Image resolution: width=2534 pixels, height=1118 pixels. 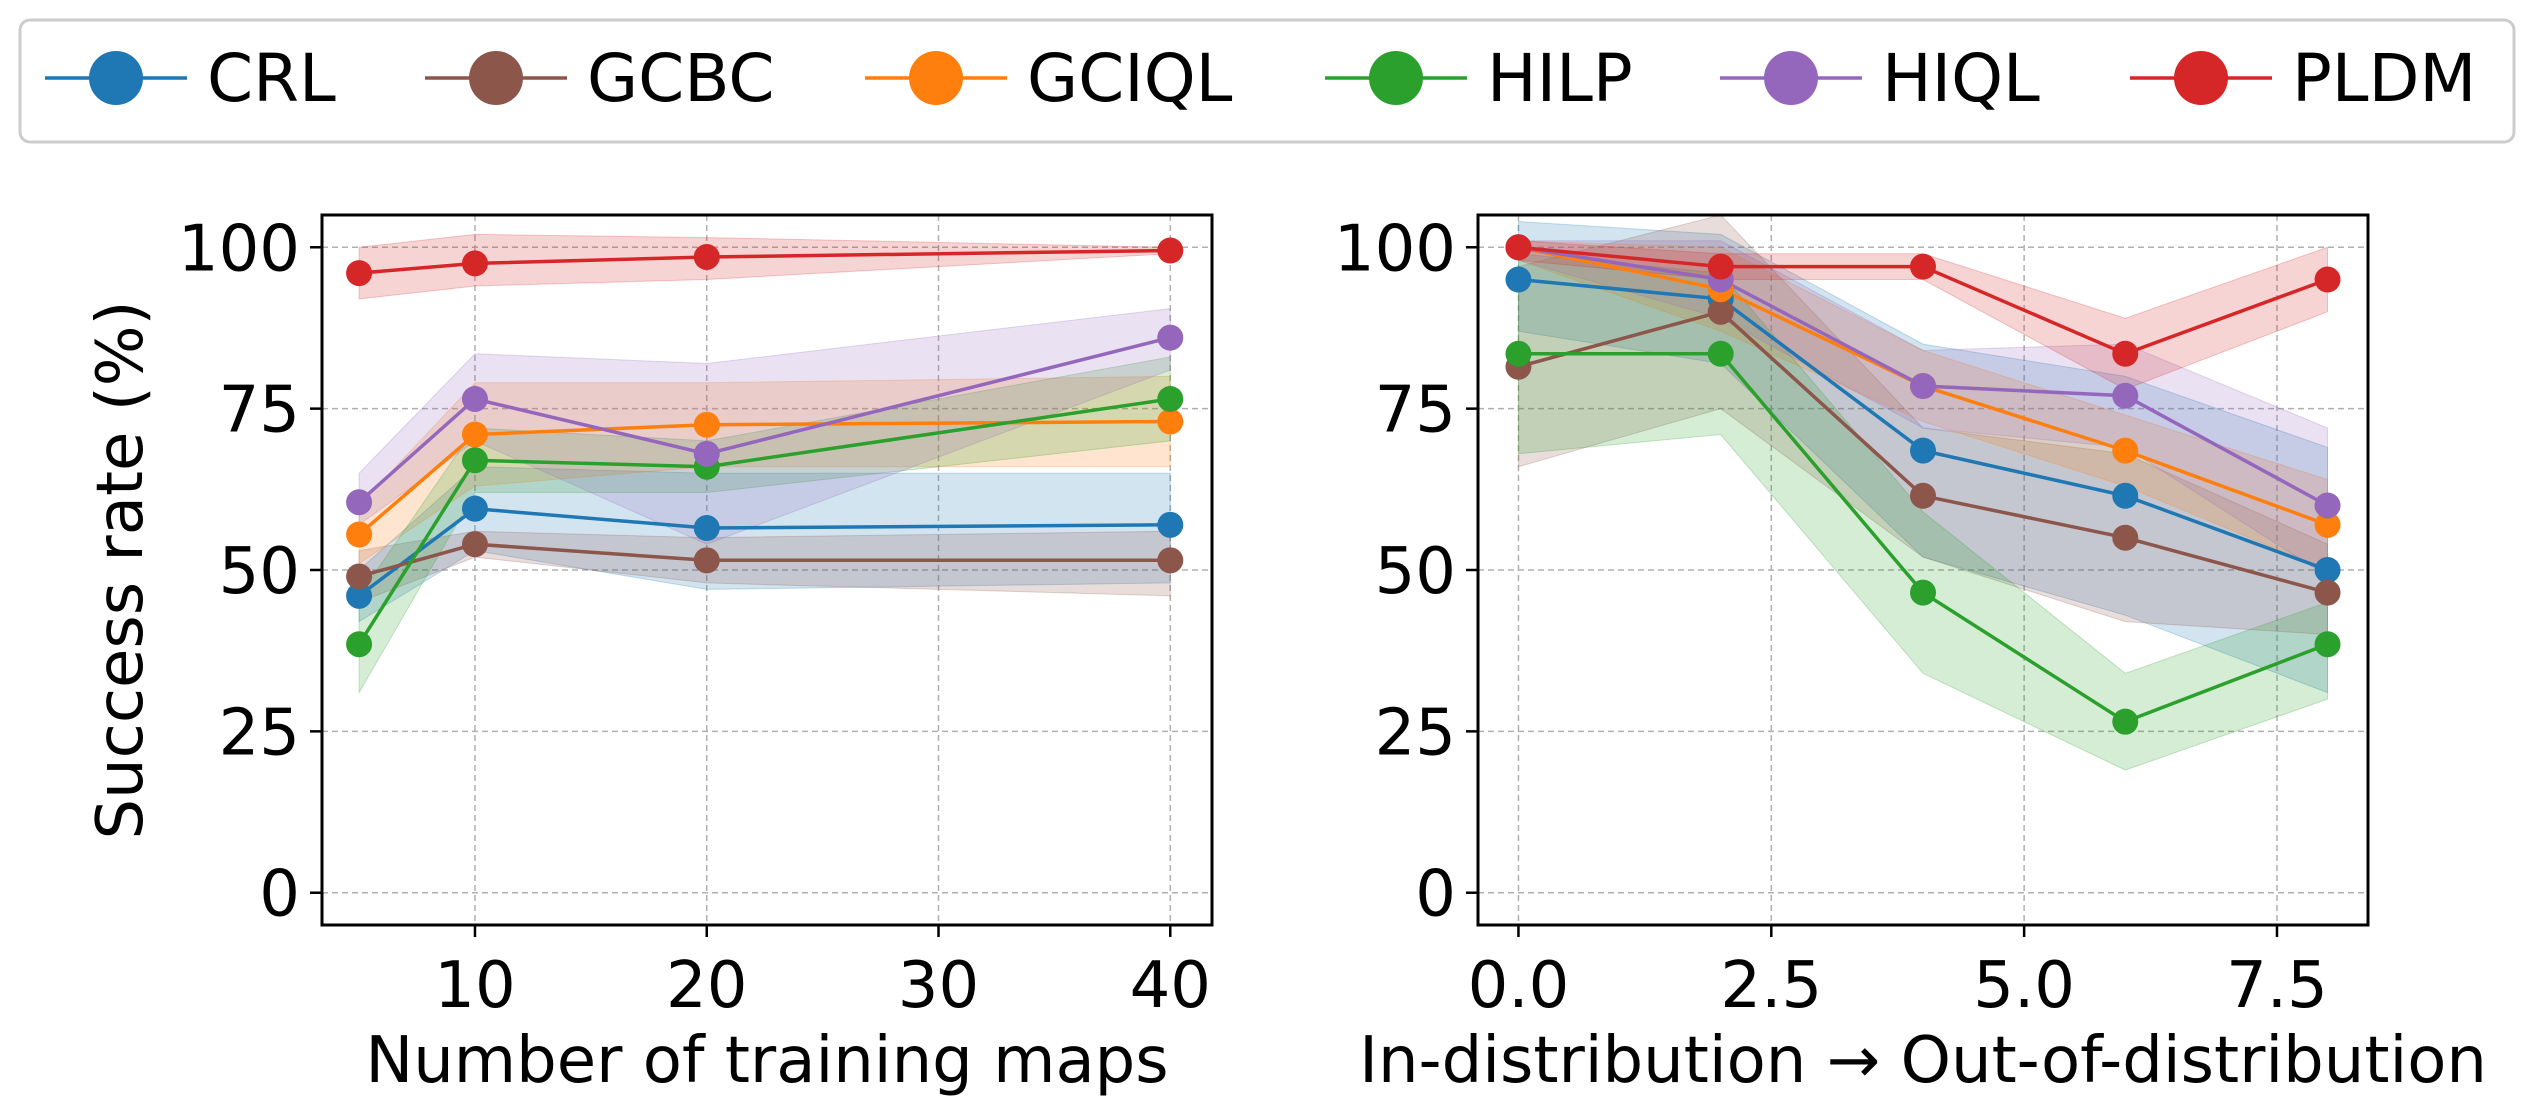 I want to click on legend-label-pldm: PLDM, so click(x=2384, y=78).